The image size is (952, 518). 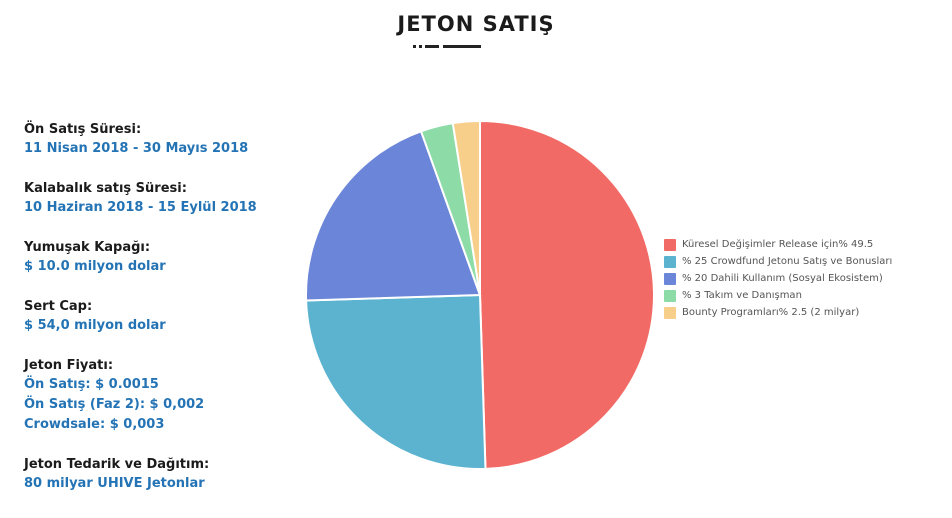 What do you see at coordinates (117, 464) in the screenshot?
I see `info-label: Jeton Tedarik ve Dağıtım:` at bounding box center [117, 464].